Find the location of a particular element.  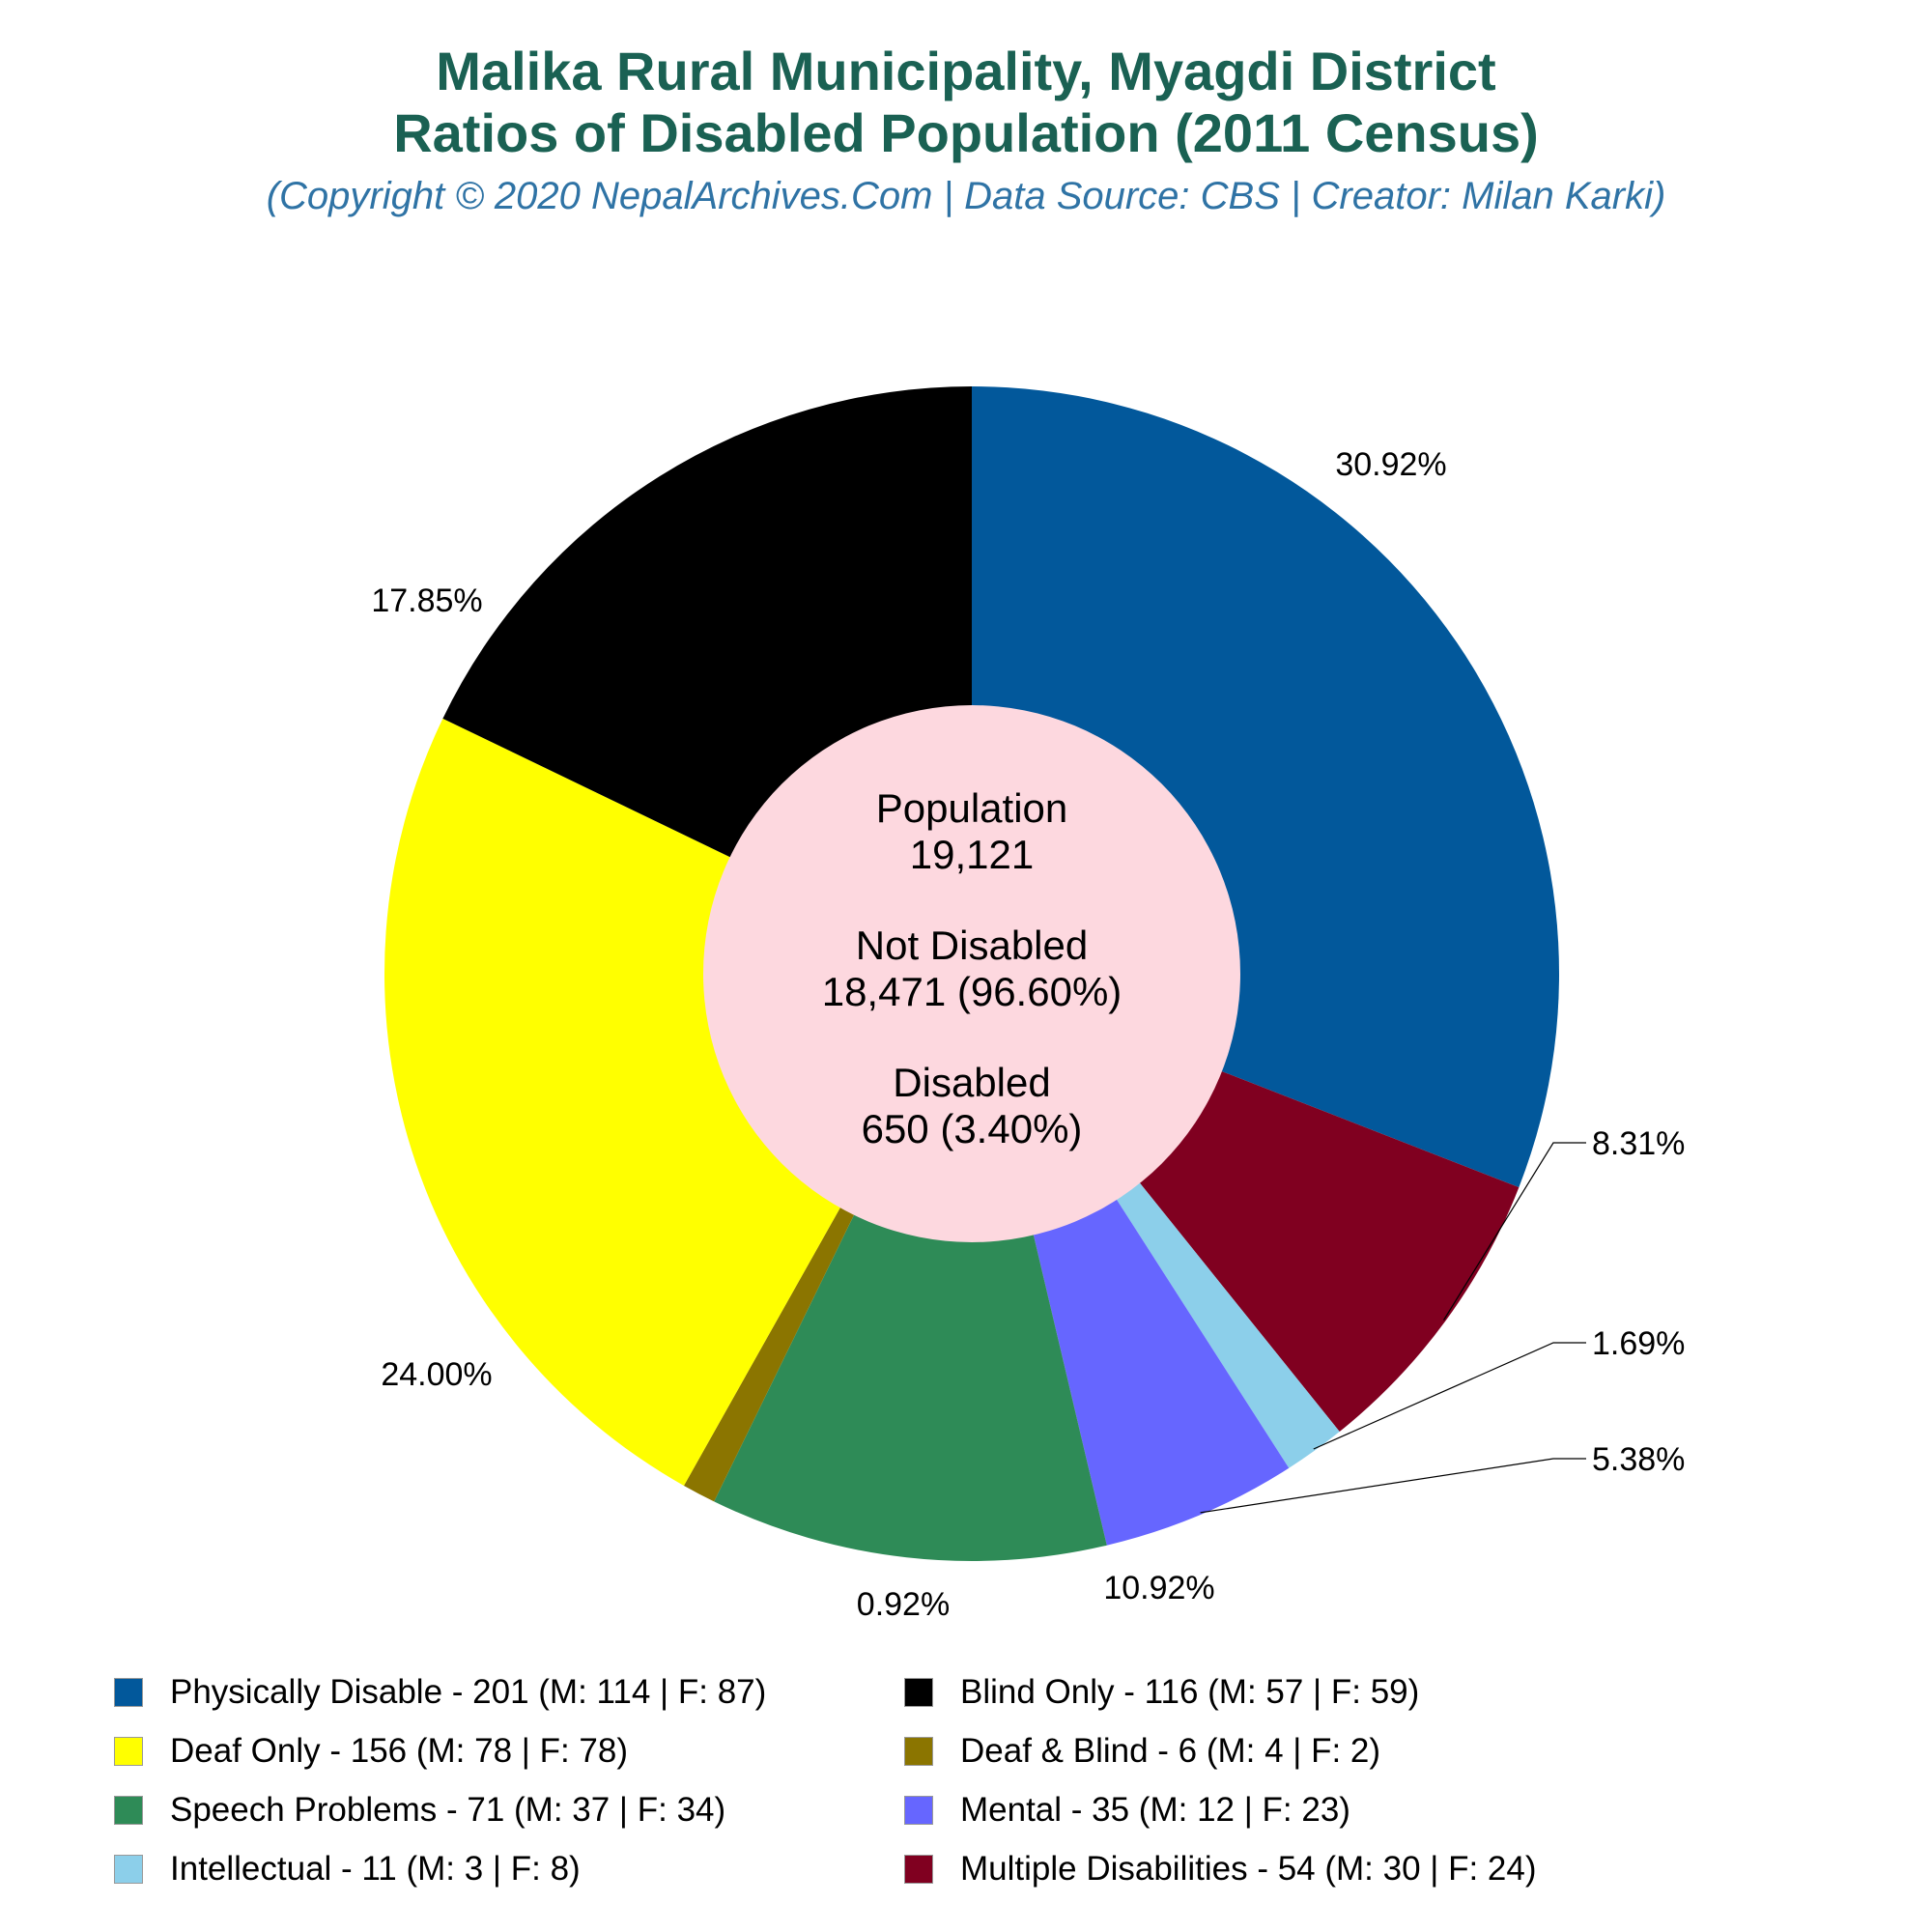

legend-item: Deaf Only - 156 (M: 78 | F: 78) is located at coordinates (371, 1751).